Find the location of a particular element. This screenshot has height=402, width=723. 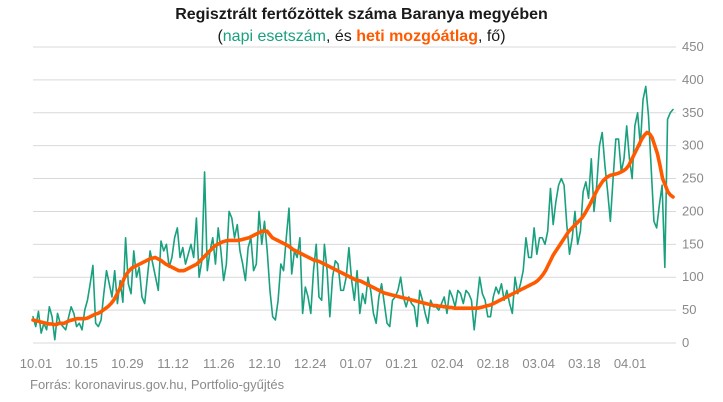

subtitle-mid: , és is located at coordinates (341, 36).